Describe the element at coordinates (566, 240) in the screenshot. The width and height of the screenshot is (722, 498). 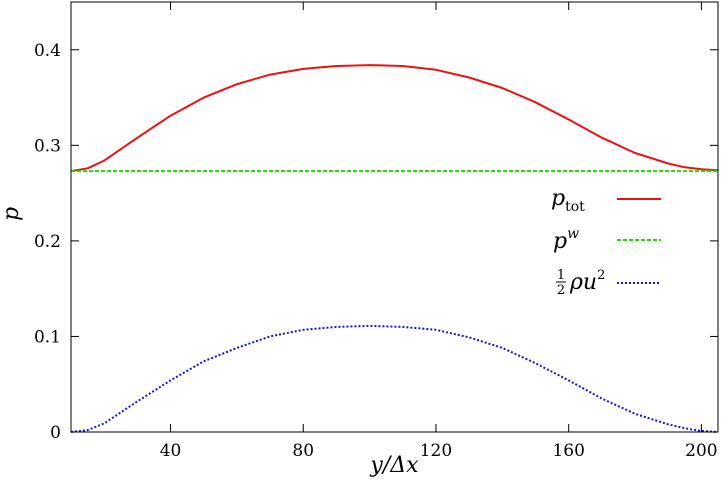
I see `legend-label-pw: pw` at that location.